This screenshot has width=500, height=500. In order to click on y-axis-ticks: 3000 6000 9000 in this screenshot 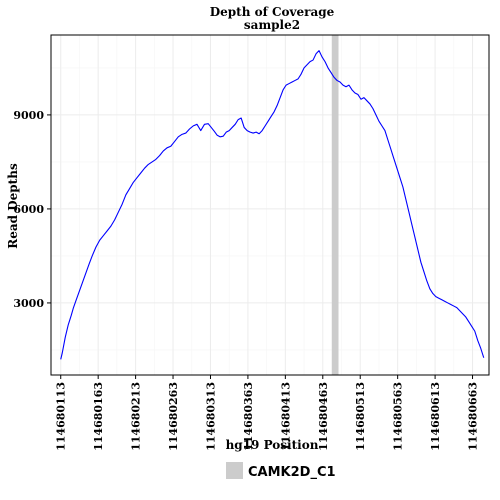, I will do `click(32, 209)`.